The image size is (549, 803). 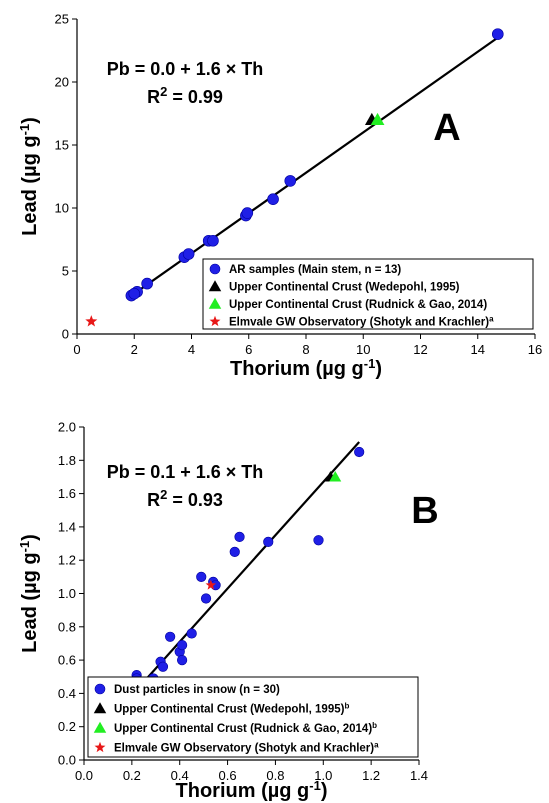 I want to click on x-tick-label: 8, so click(x=305, y=349).